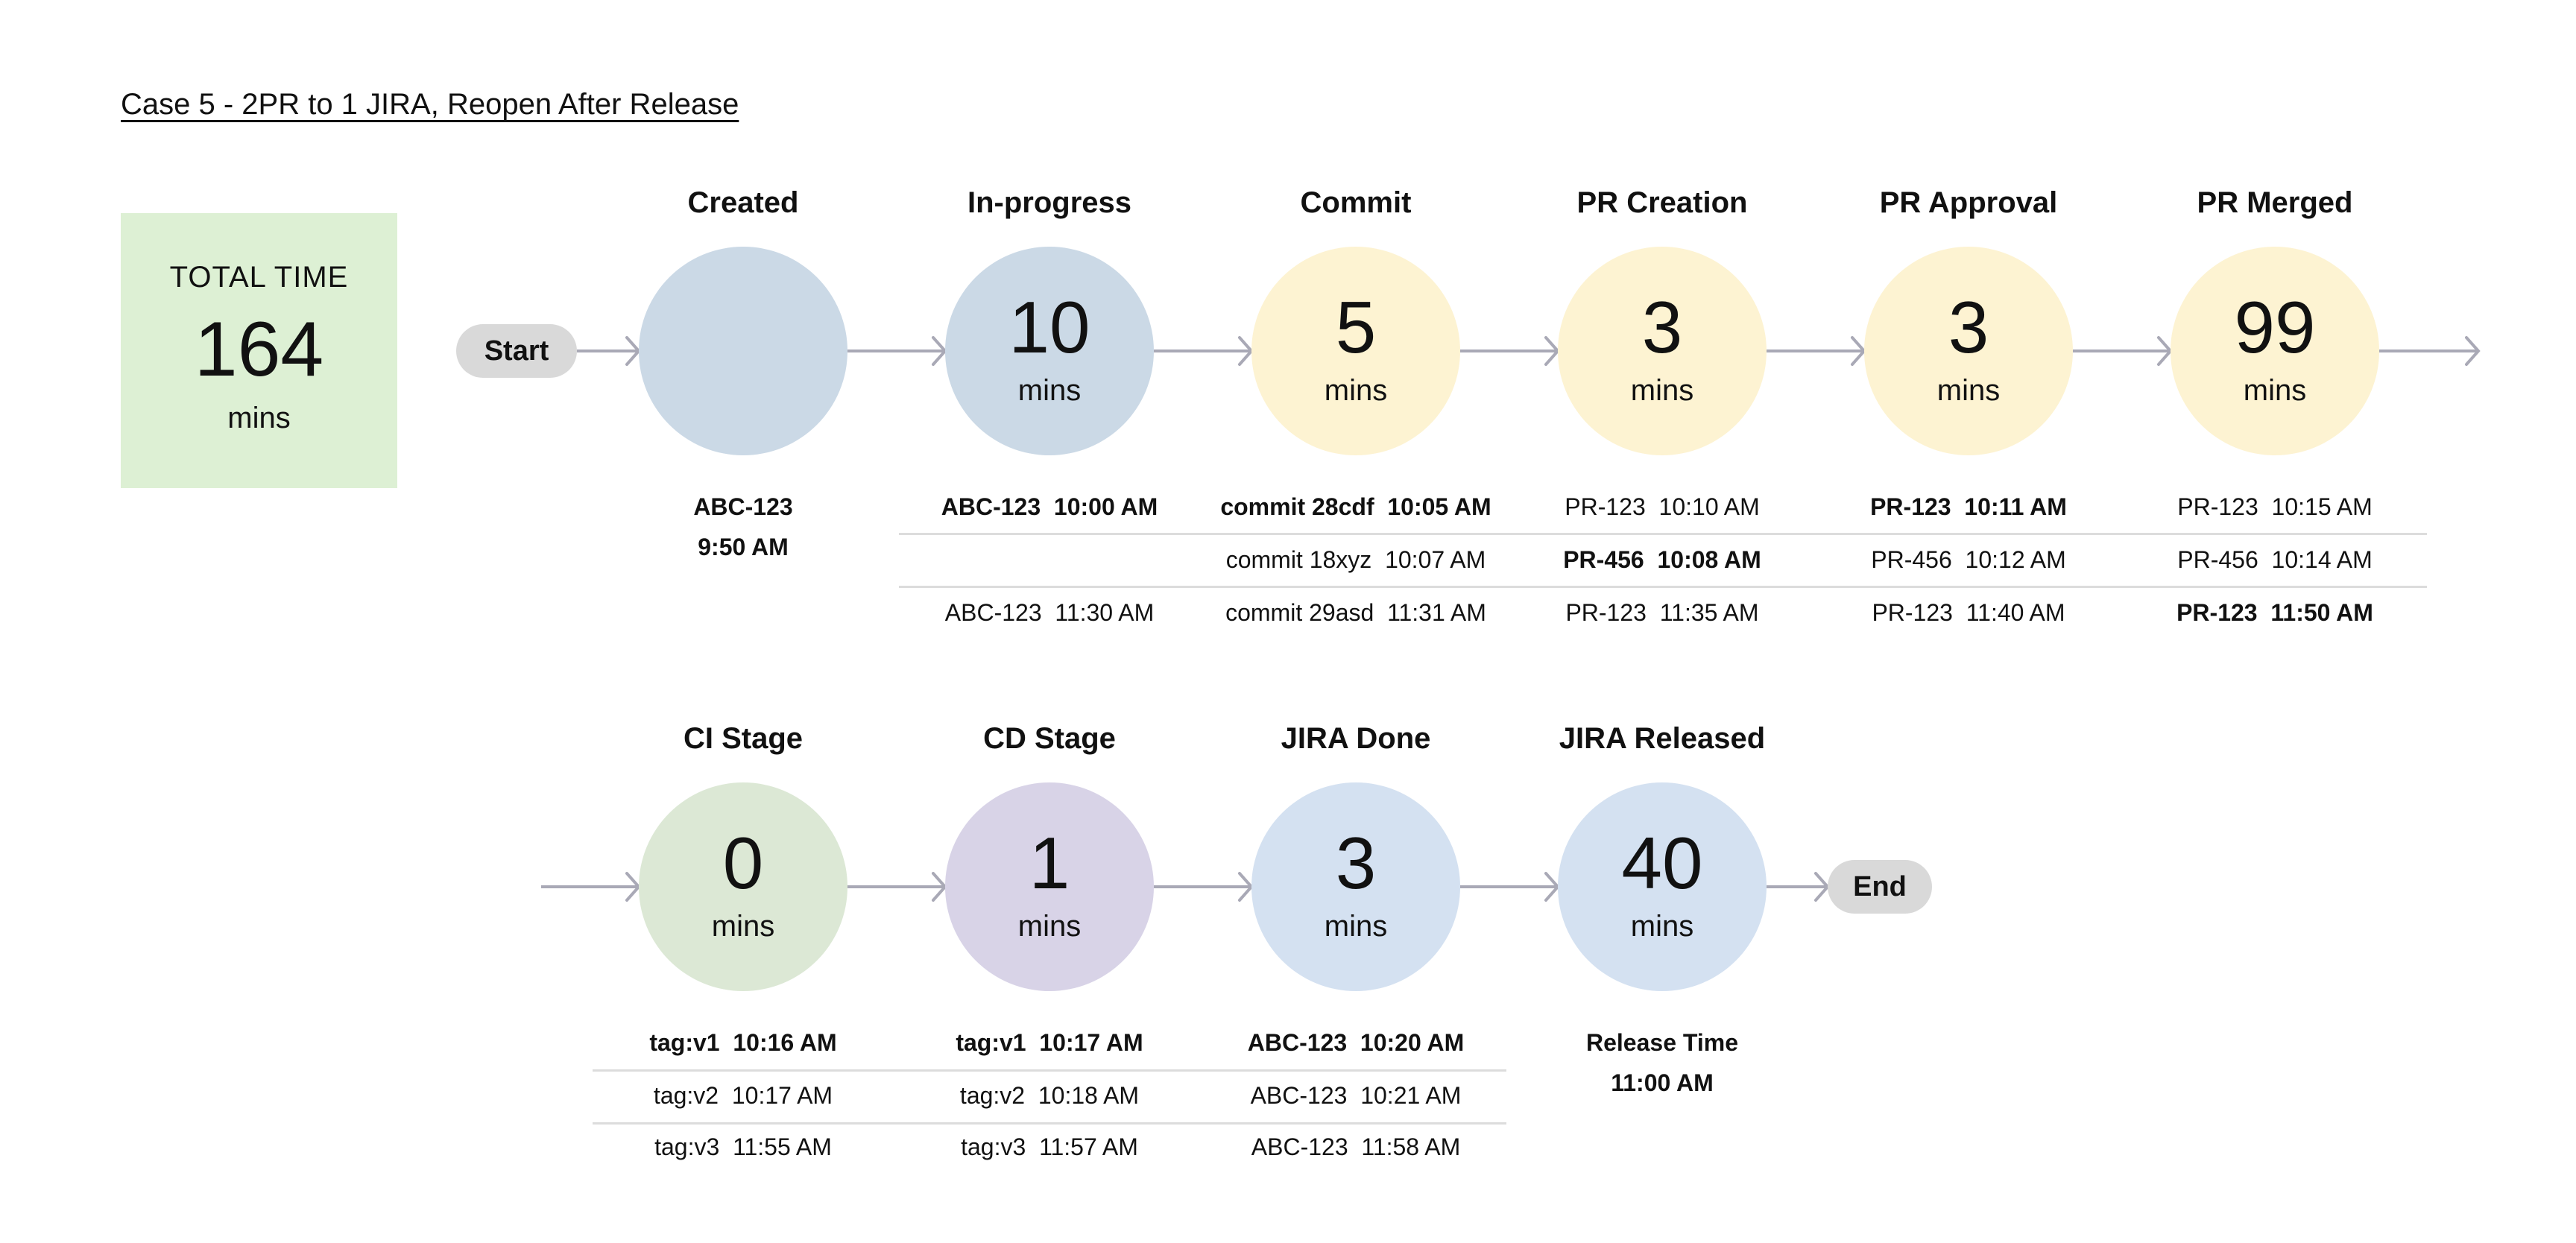 The width and height of the screenshot is (2576, 1243). Describe the element at coordinates (2275, 560) in the screenshot. I see `stage-detail-entry: PR-456 10:14 AM` at that location.